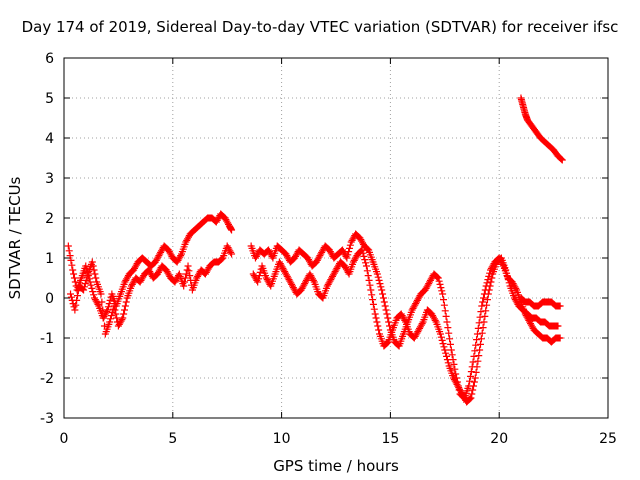 The width and height of the screenshot is (640, 480). I want to click on y-tick-label: 4, so click(49, 139).